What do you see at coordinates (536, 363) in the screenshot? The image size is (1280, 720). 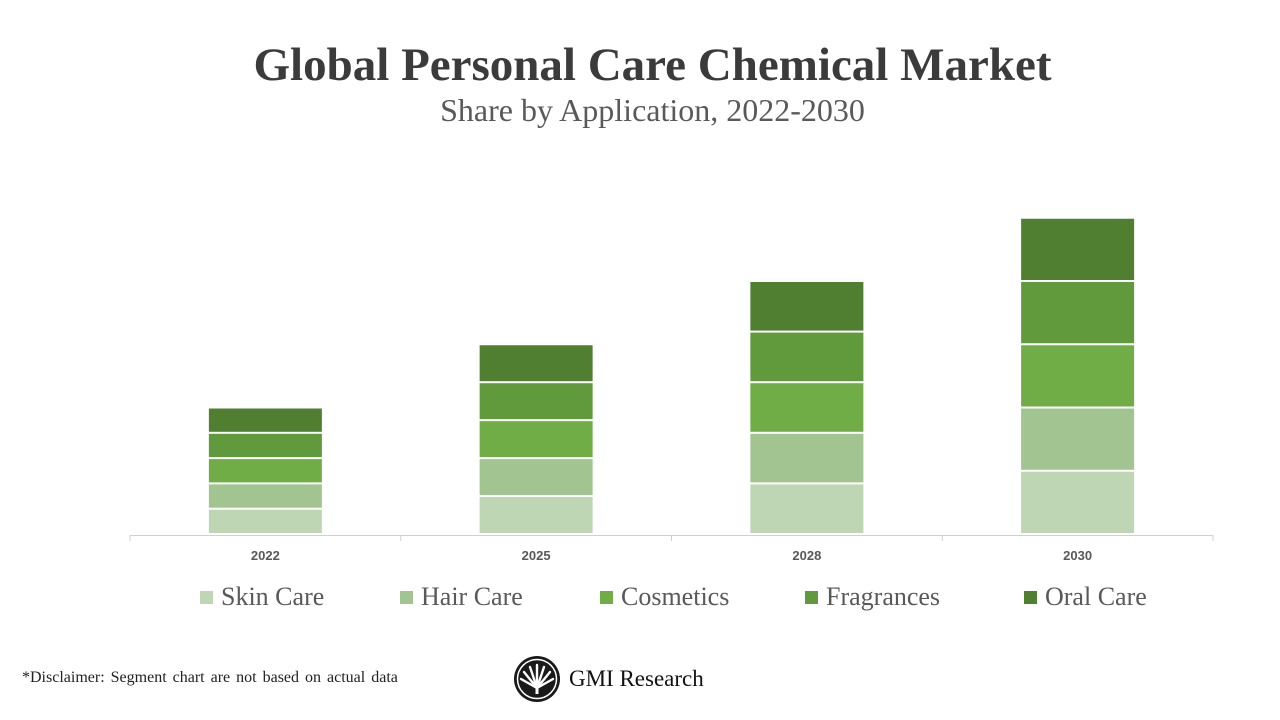 I see `bar-segment-oral-care-2025` at bounding box center [536, 363].